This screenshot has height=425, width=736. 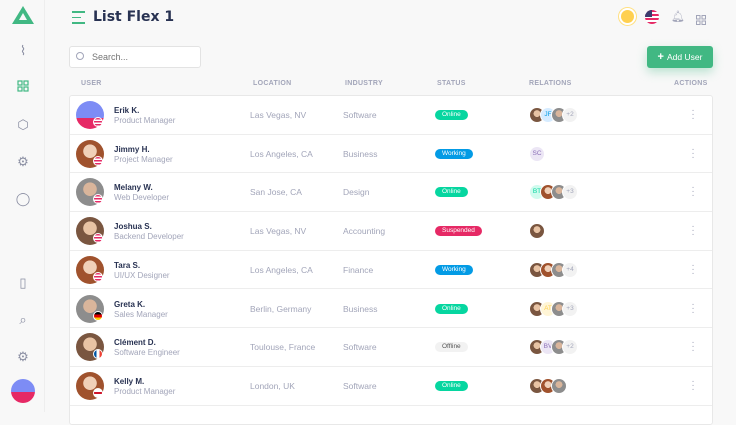 I want to click on user-position: Software Engineer, so click(x=147, y=353).